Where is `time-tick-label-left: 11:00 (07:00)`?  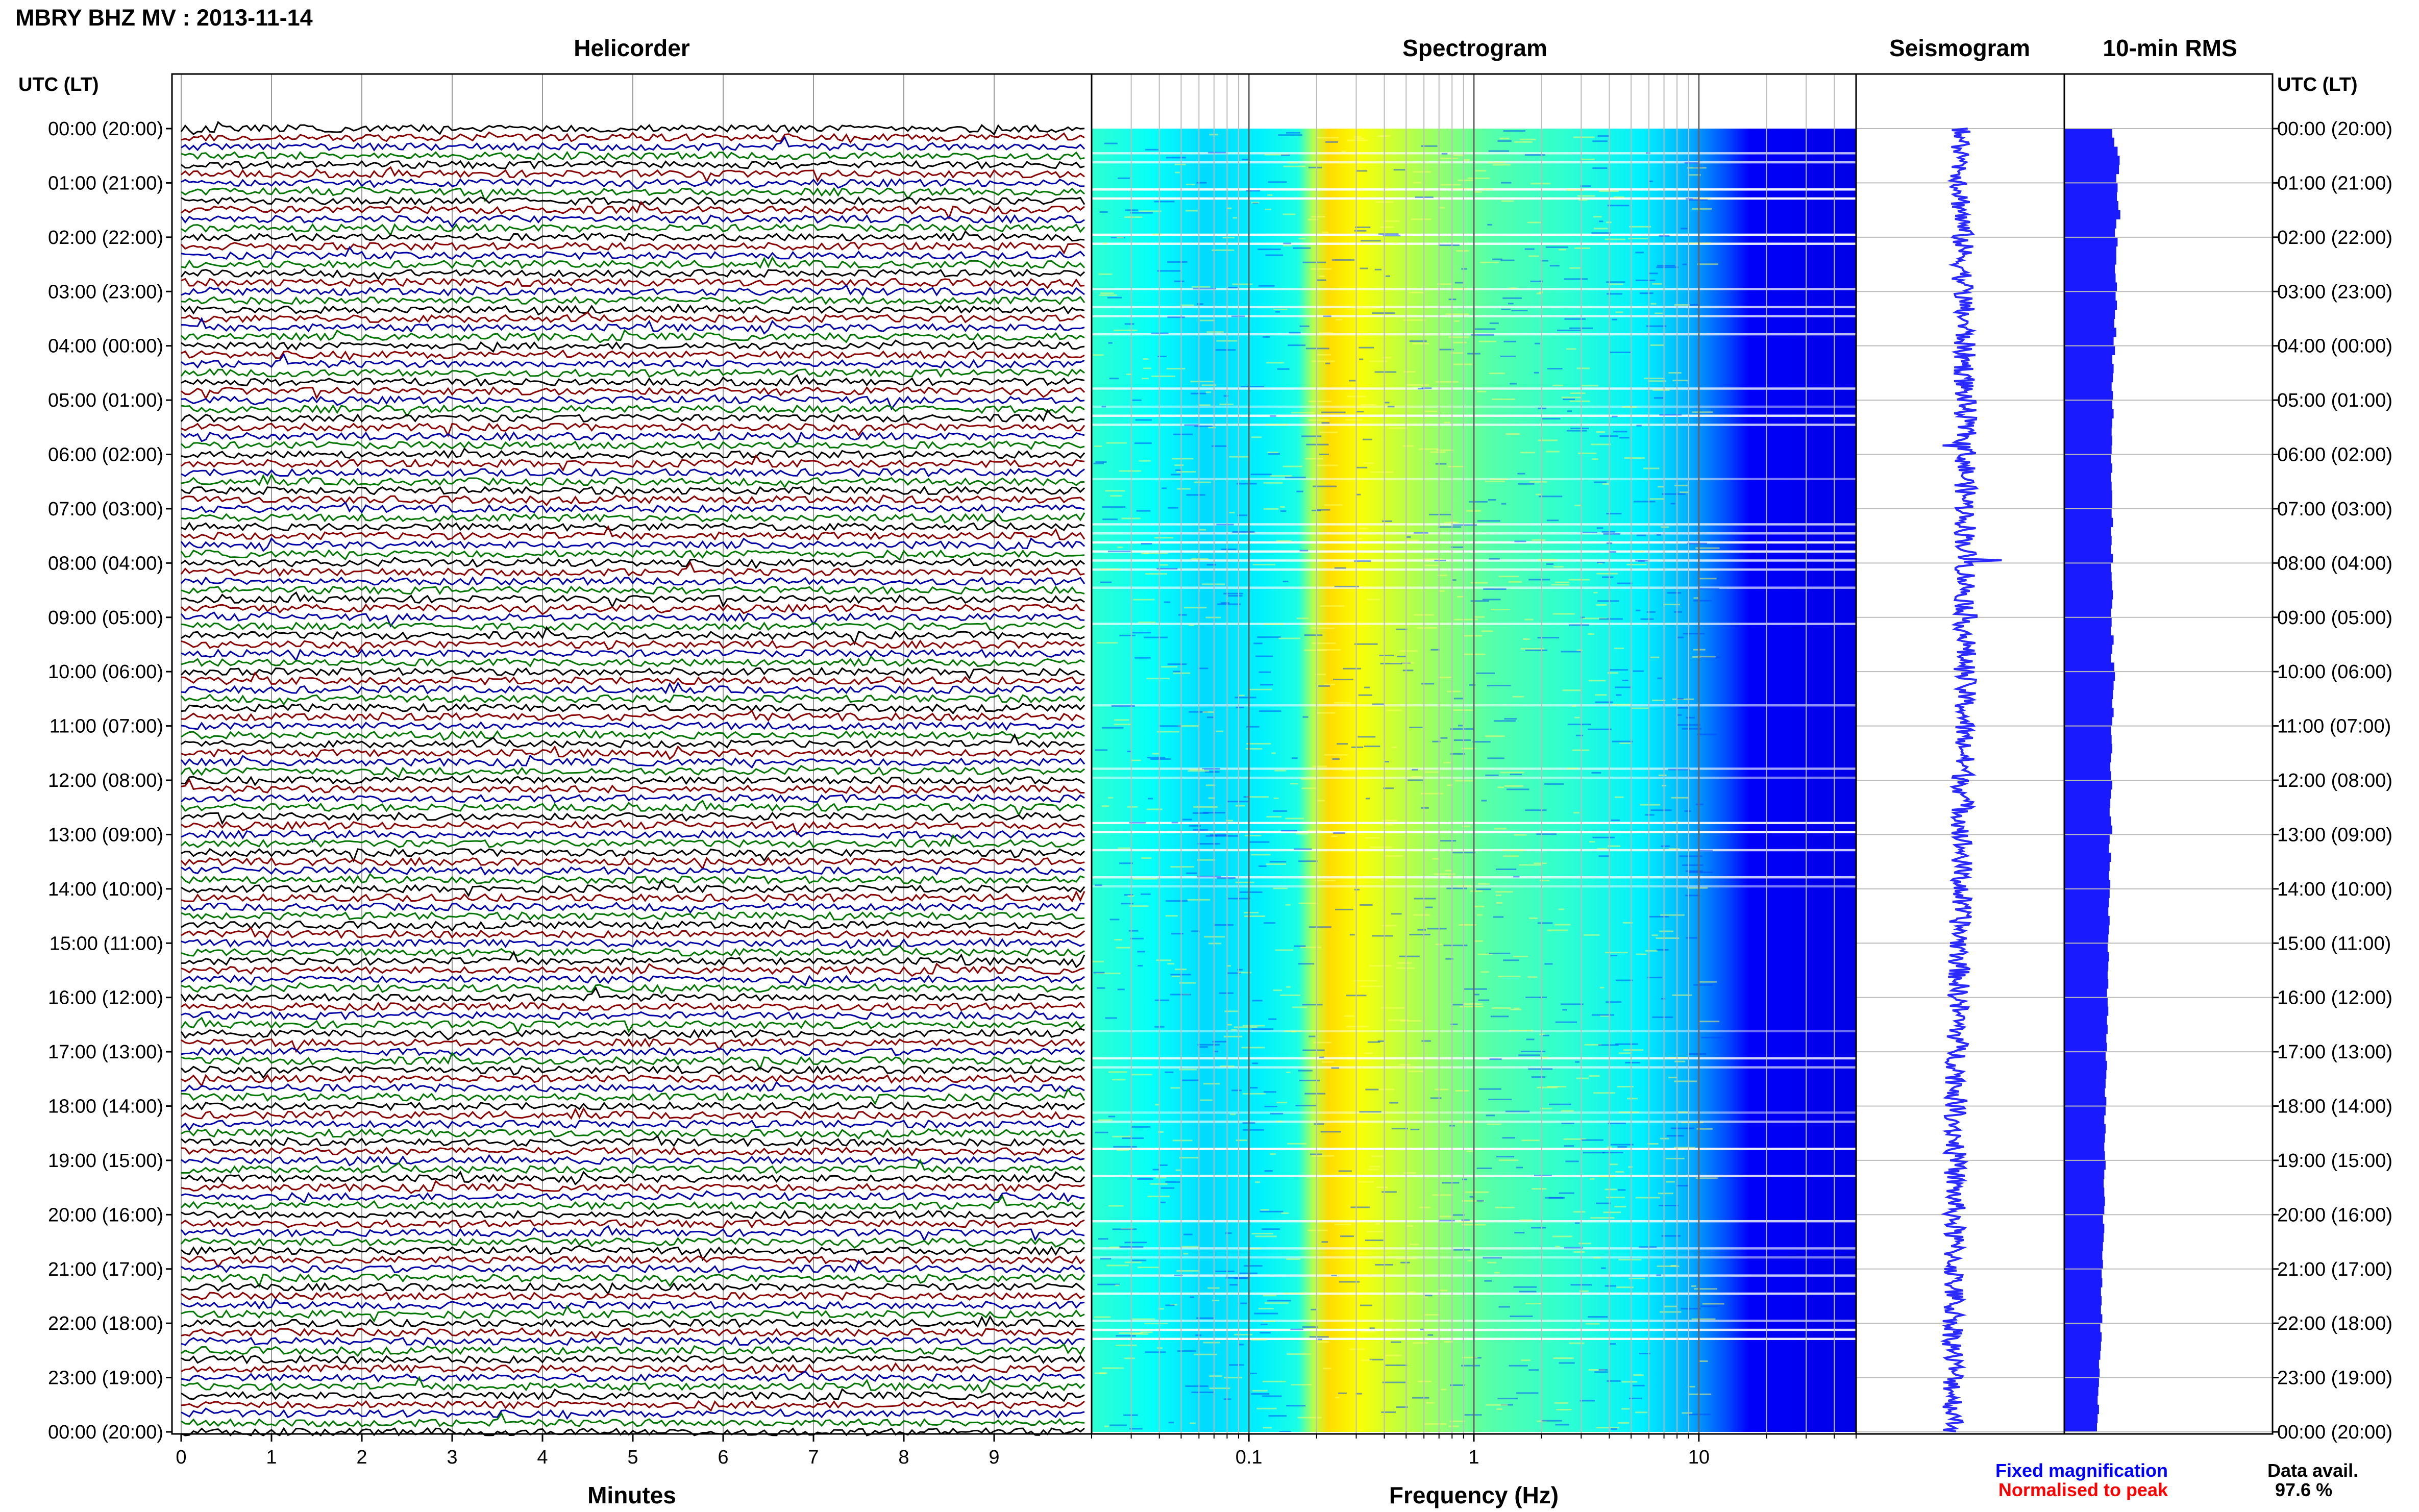 time-tick-label-left: 11:00 (07:00) is located at coordinates (106, 726).